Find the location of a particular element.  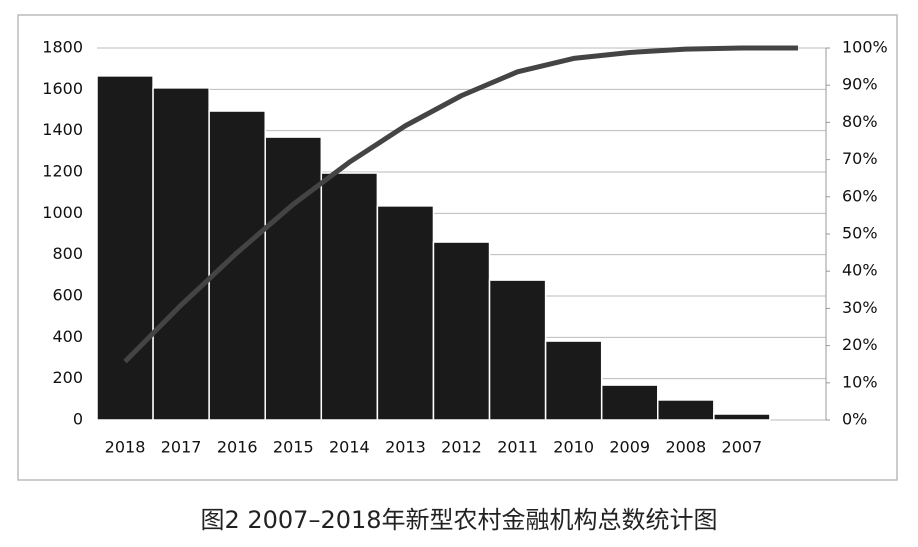

x-tick-label: 2007 is located at coordinates (742, 447).